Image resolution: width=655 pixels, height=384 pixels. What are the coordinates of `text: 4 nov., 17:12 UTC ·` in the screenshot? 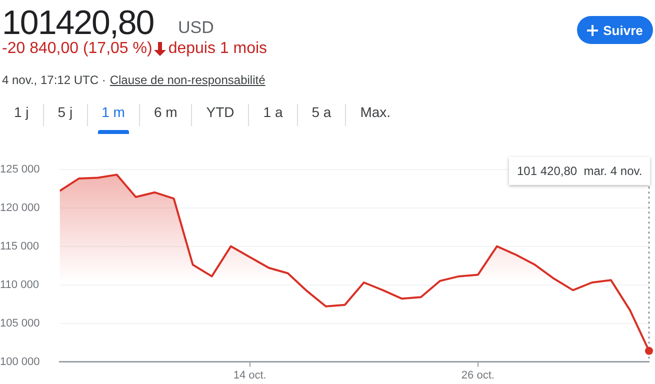 It's located at (54, 80).